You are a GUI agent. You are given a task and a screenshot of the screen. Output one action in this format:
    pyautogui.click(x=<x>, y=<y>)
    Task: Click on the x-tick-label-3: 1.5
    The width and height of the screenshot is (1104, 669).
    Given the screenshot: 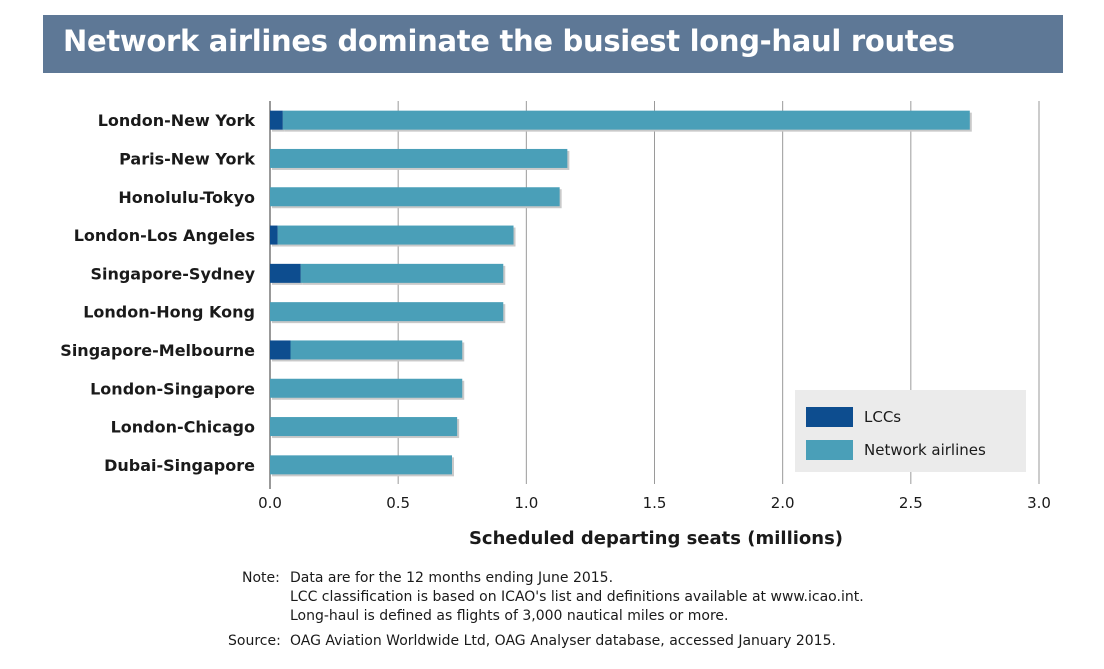 What is the action you would take?
    pyautogui.click(x=655, y=503)
    